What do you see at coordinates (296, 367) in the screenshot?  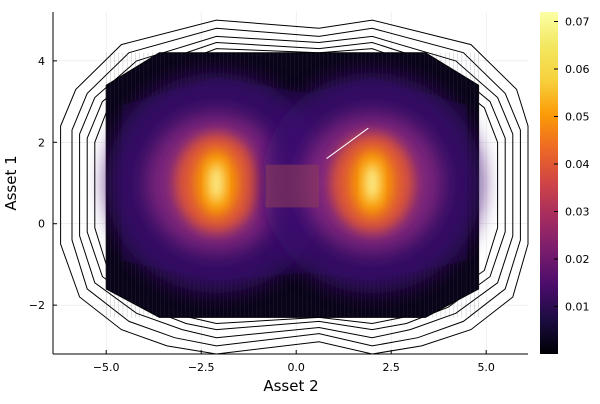 I see `x-tick-label: 0.0` at bounding box center [296, 367].